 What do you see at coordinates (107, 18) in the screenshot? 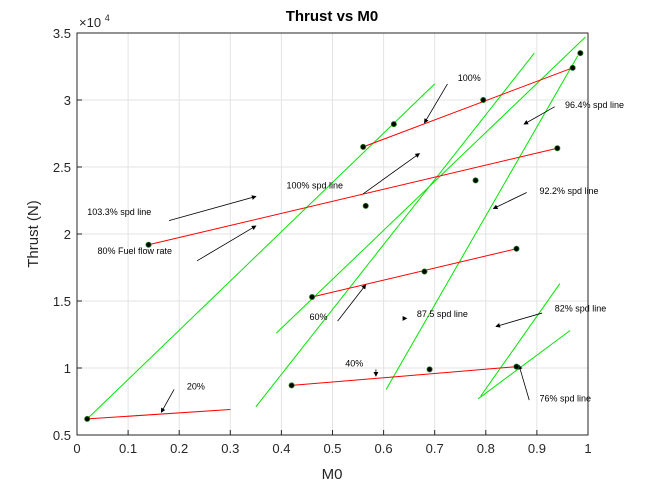
I see `y-exponent-power: 4` at bounding box center [107, 18].